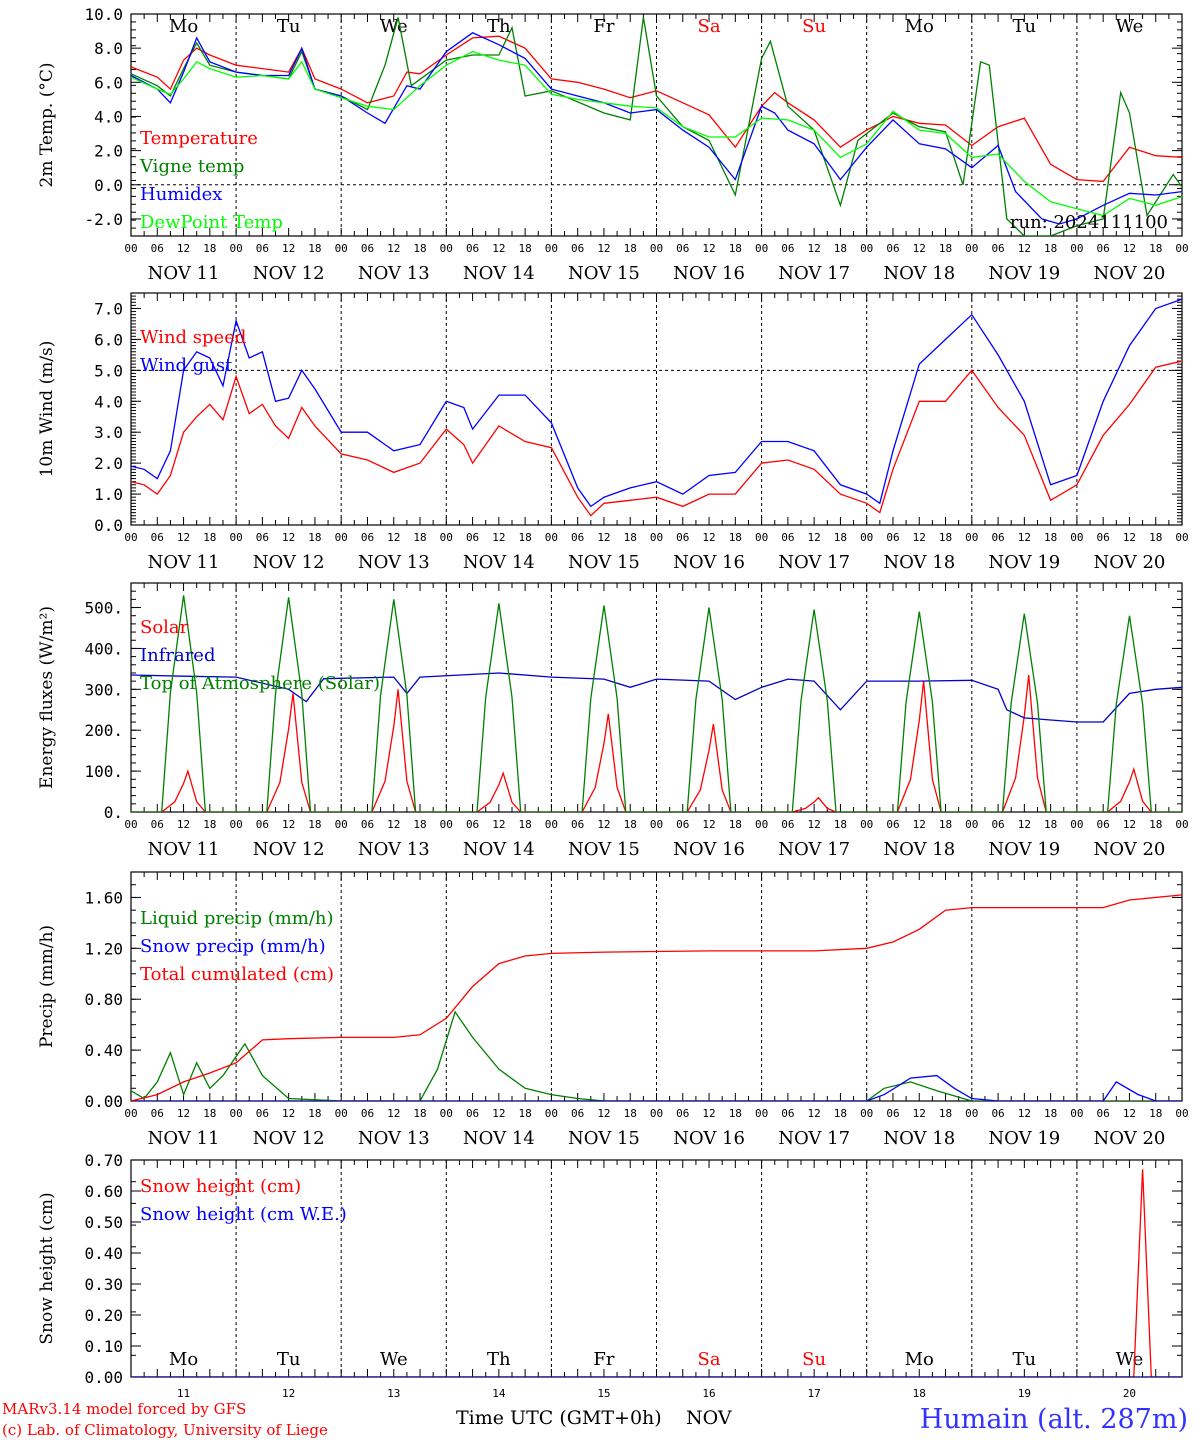 This screenshot has width=1194, height=1440. What do you see at coordinates (181, 194) in the screenshot?
I see `legend-item: Humidex` at bounding box center [181, 194].